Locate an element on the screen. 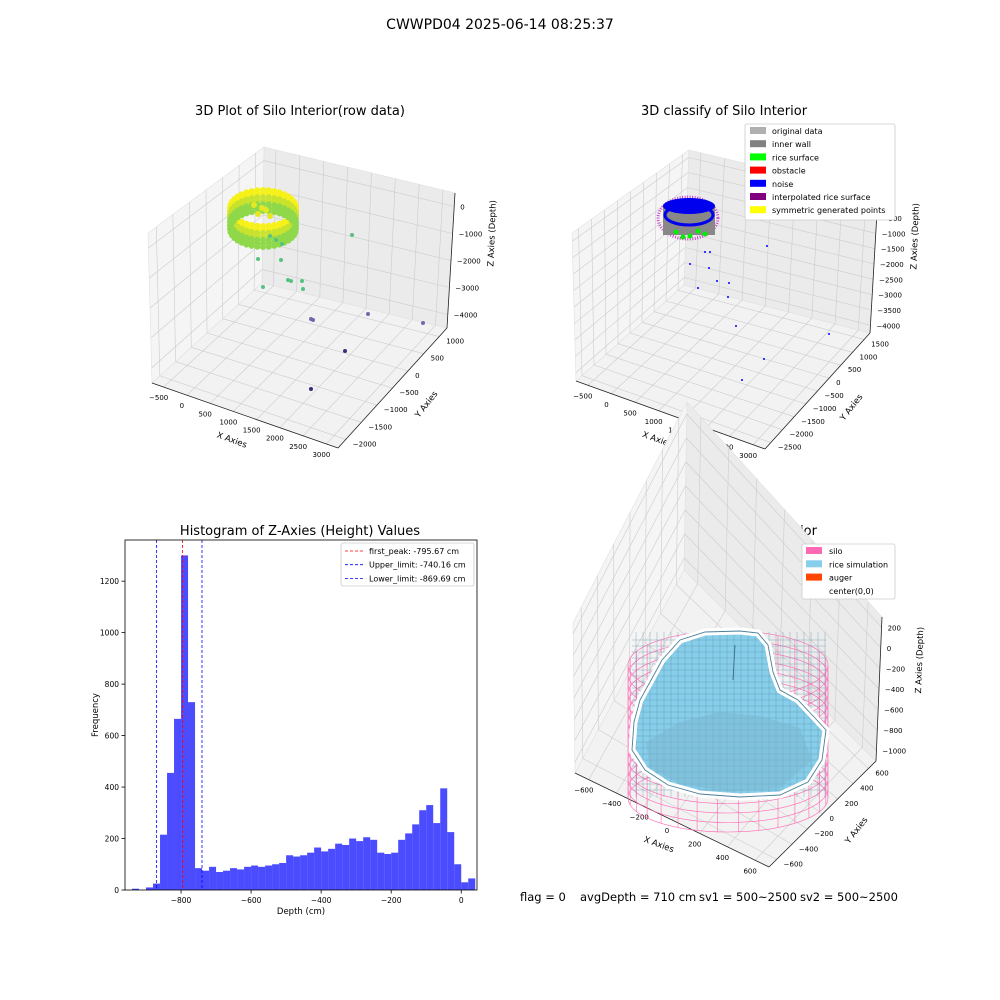 This screenshot has height=1000, width=1000. classify-y-tick-label: 500 is located at coordinates (854, 370).